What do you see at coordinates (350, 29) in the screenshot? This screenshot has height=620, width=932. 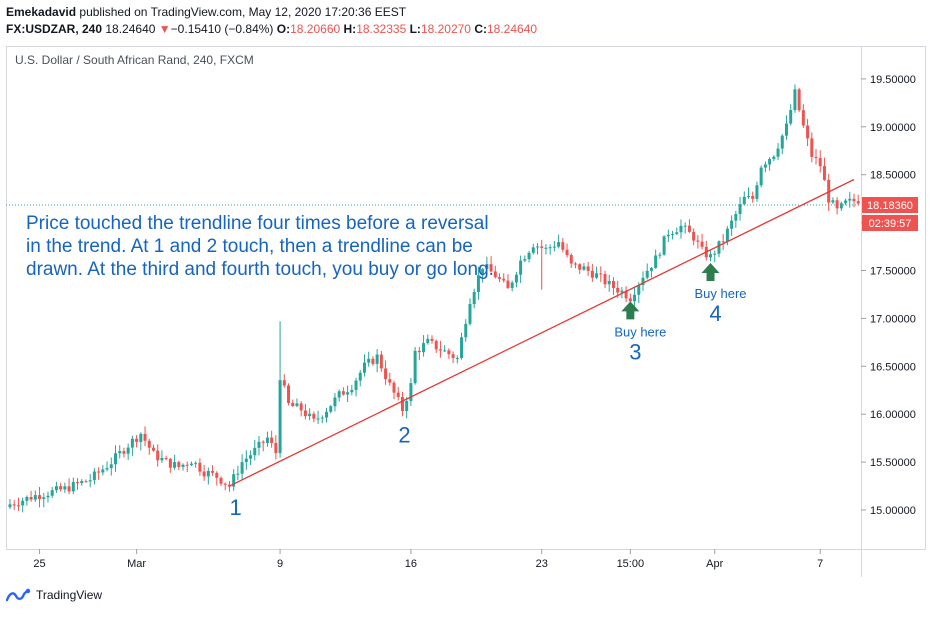 I see `high-label: H:` at bounding box center [350, 29].